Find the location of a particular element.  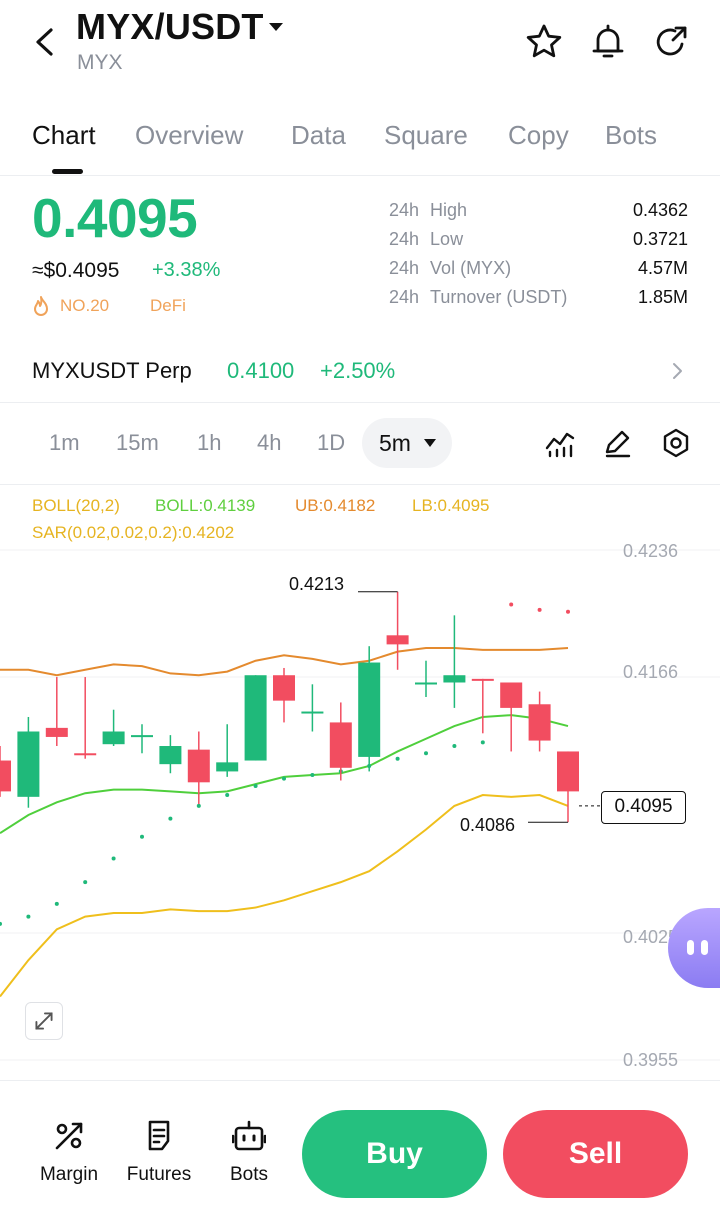

pair-title: MYX/USDT is located at coordinates (170, 26).